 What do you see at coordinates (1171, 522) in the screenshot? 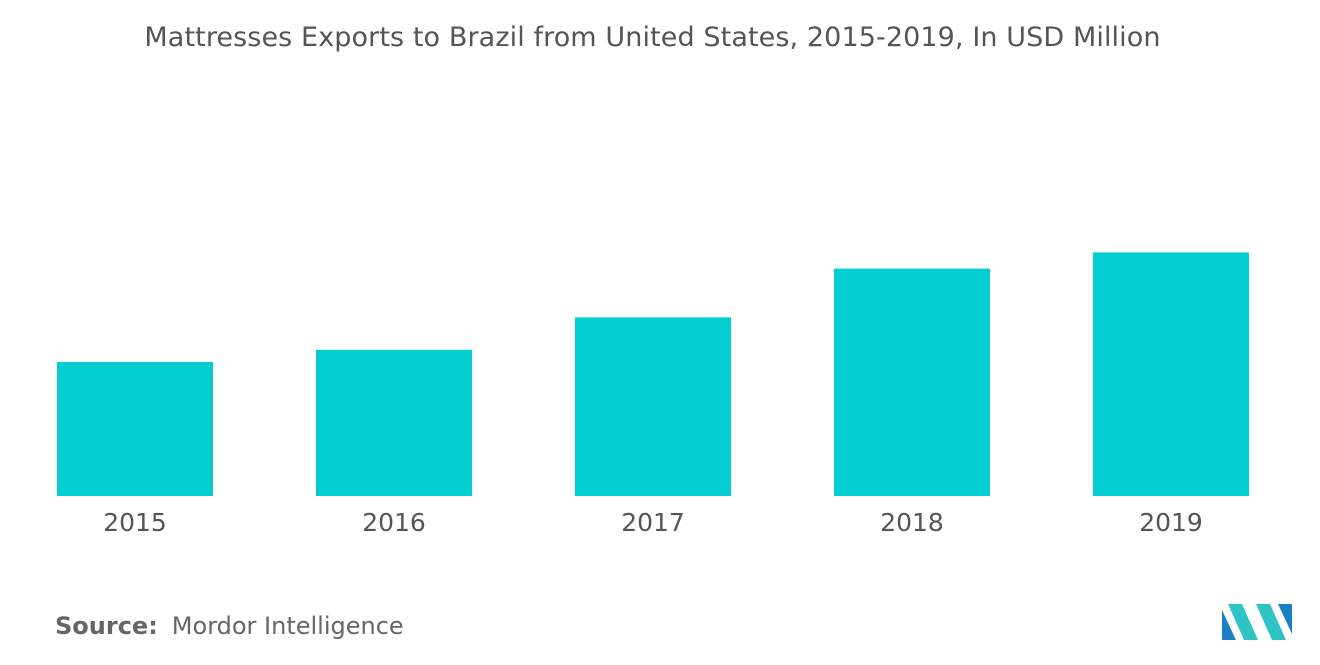
I see `x-tick-label-2019: 2019` at bounding box center [1171, 522].